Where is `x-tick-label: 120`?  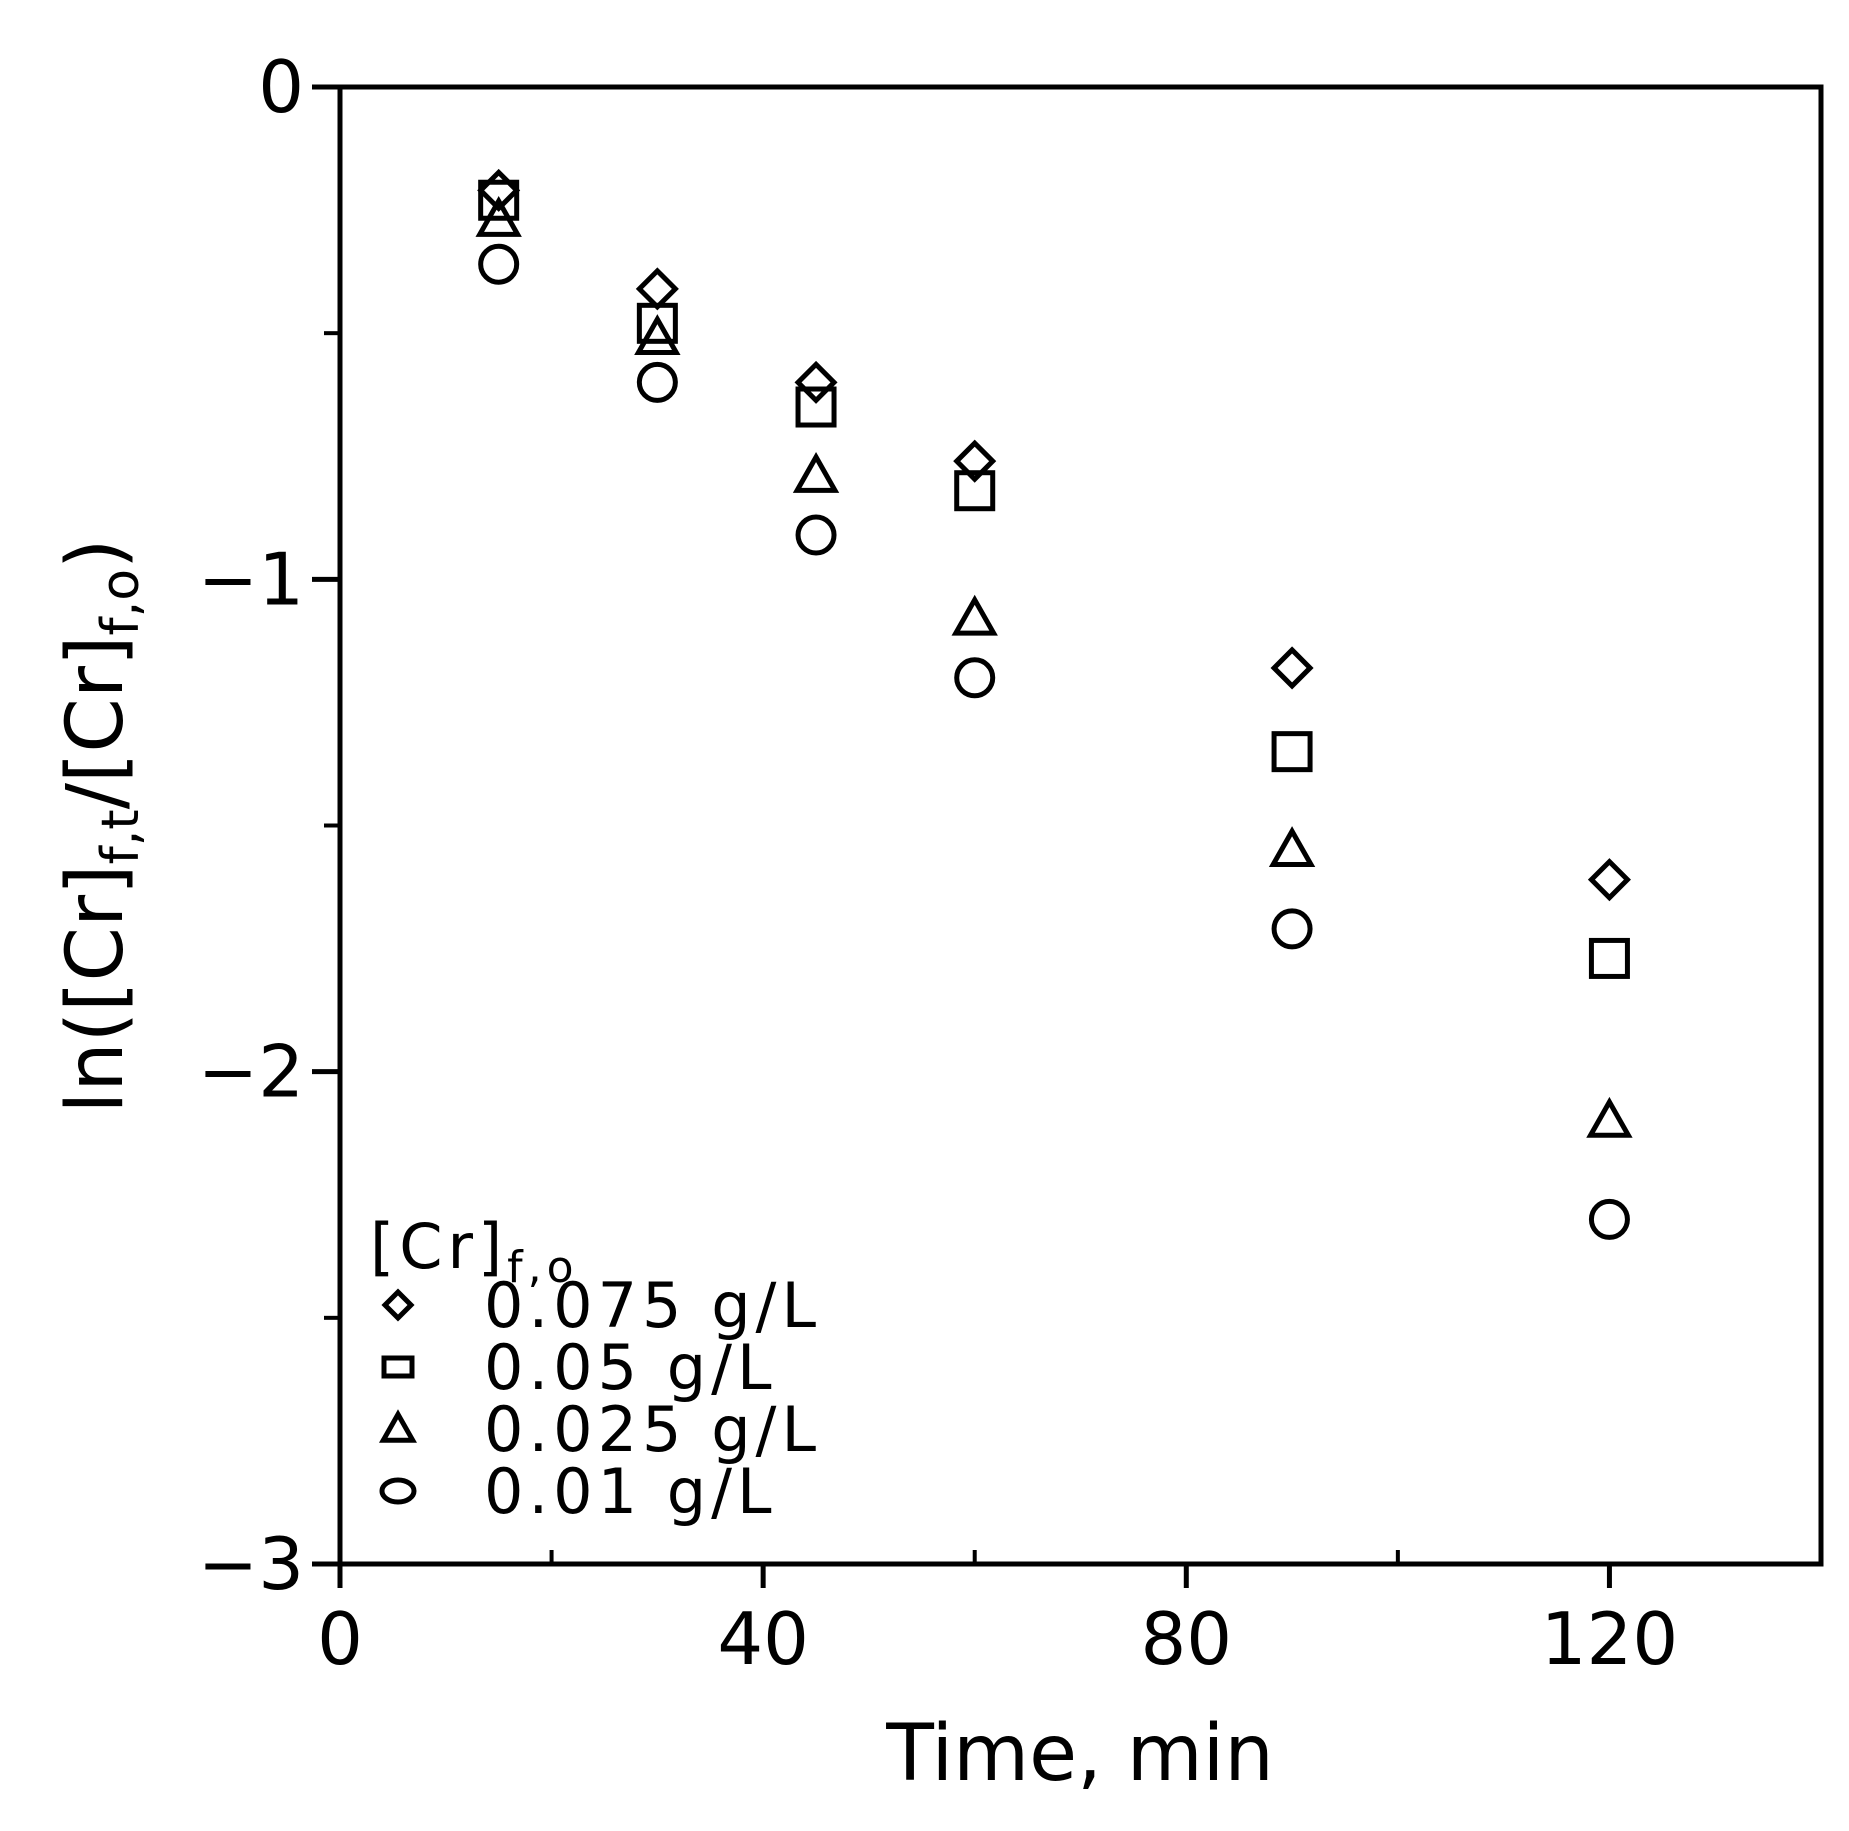 x-tick-label: 120 is located at coordinates (1609, 1639).